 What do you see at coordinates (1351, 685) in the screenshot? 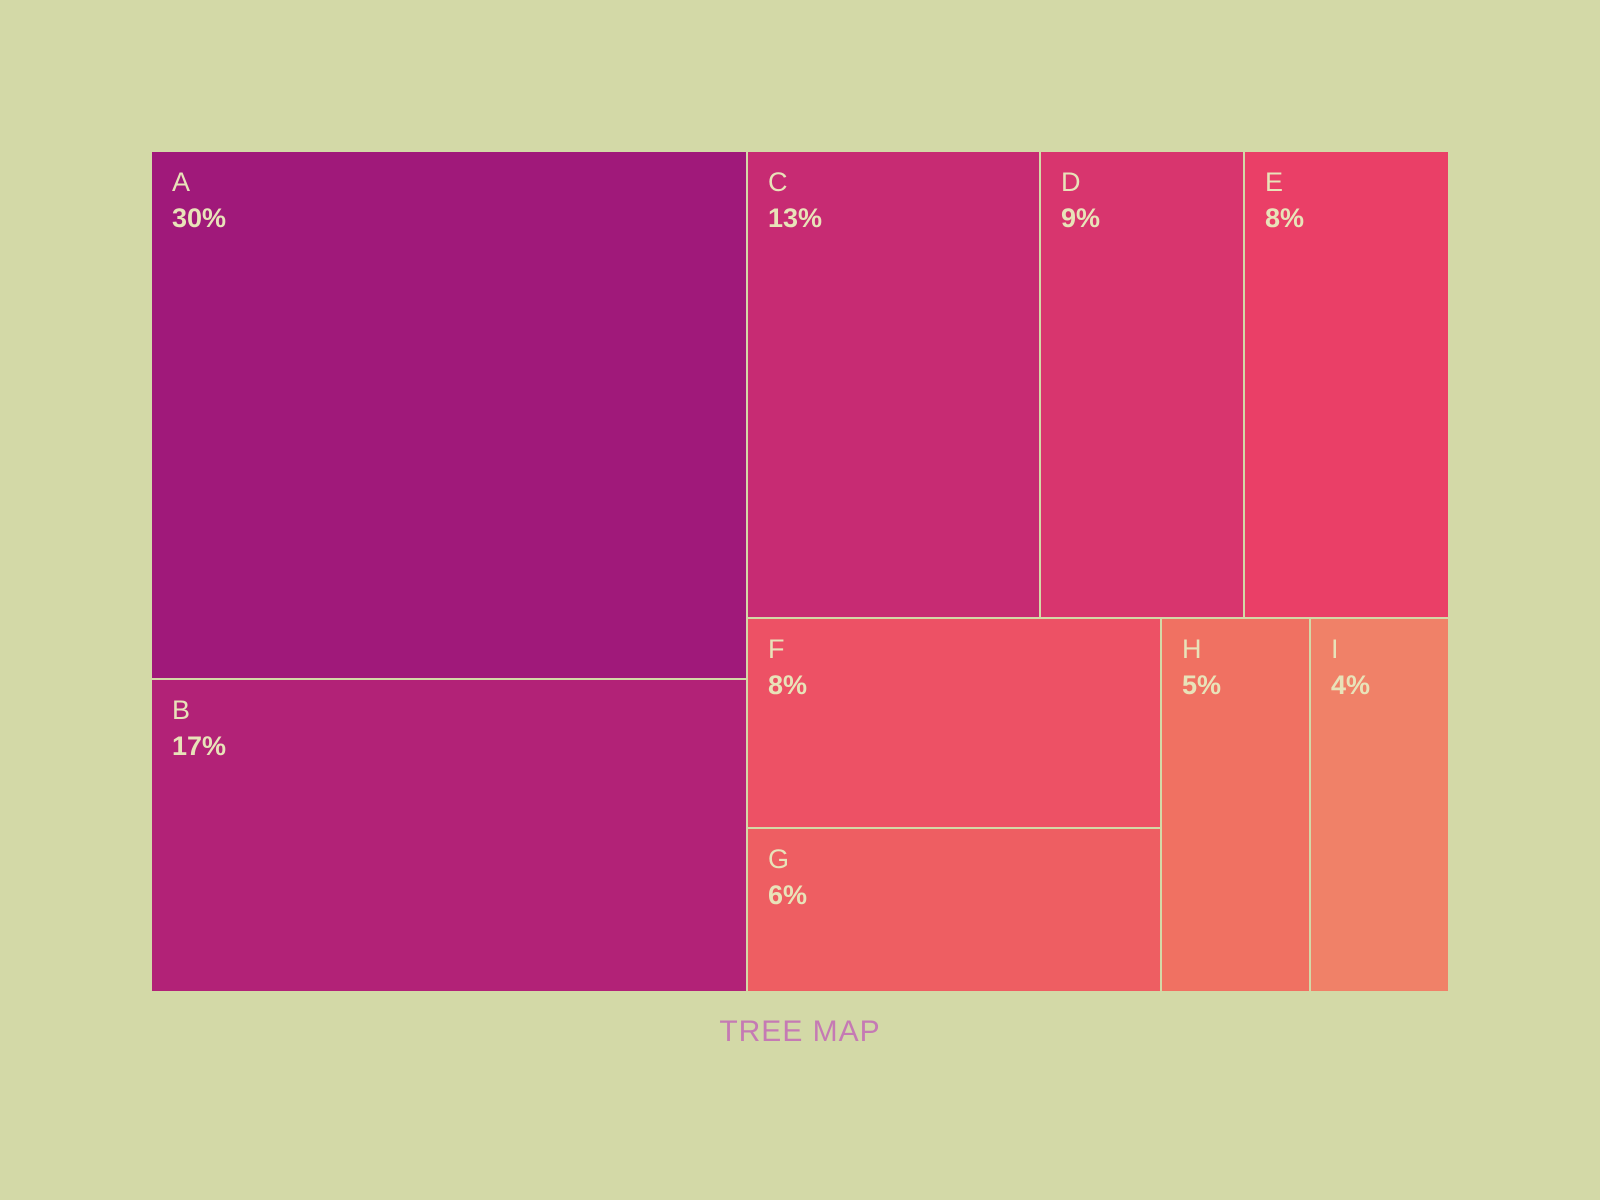
I see `tile-value-label: 4%` at bounding box center [1351, 685].